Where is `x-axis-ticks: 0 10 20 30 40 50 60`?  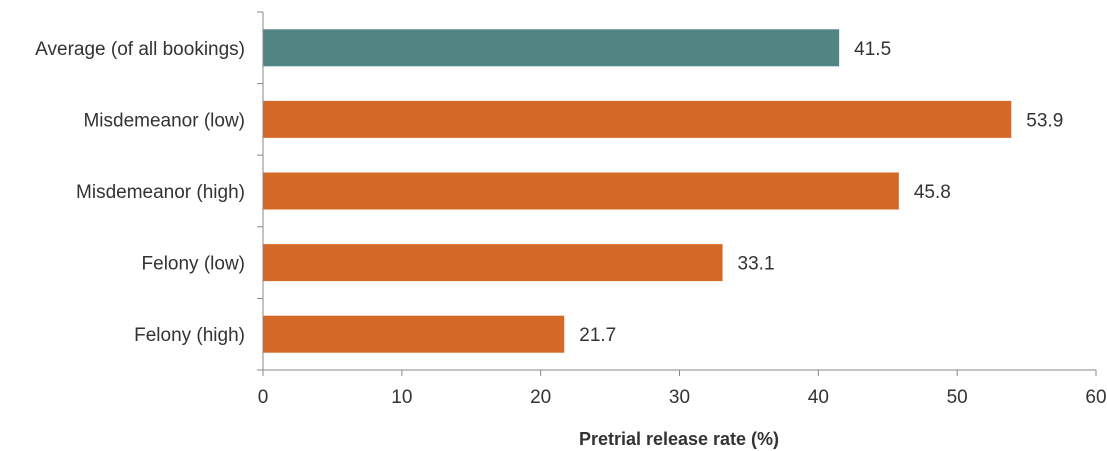 x-axis-ticks: 0 10 20 30 40 50 60 is located at coordinates (682, 389).